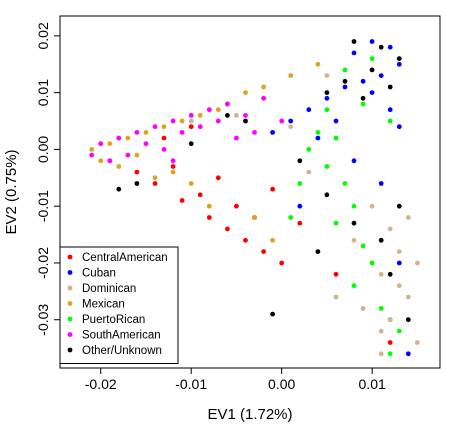  I want to click on legend-label-4: PuertoRican, so click(113, 320).